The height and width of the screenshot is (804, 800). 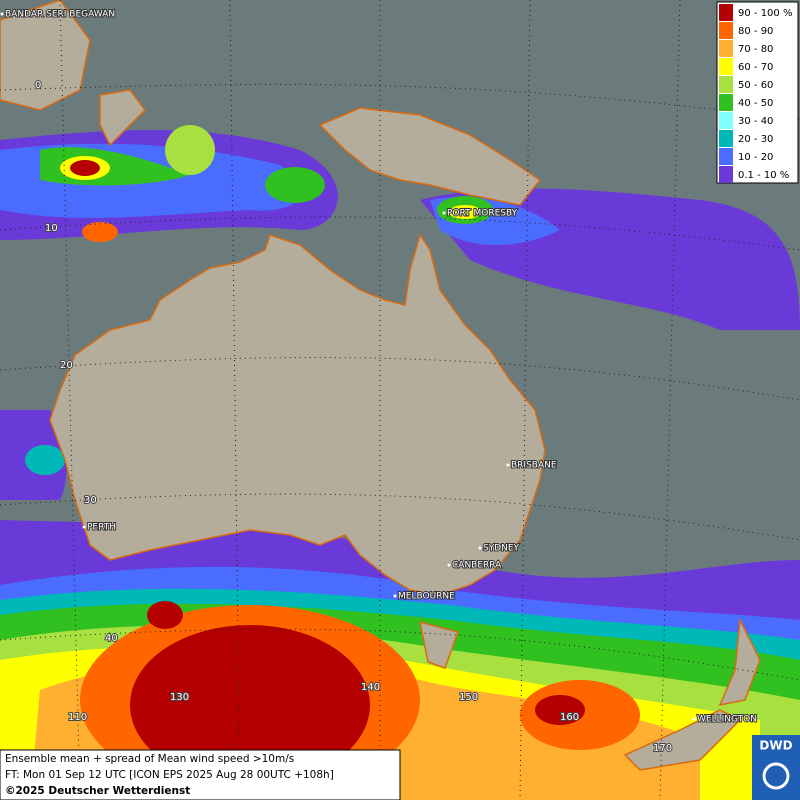 What do you see at coordinates (755, 139) in the screenshot?
I see `legend-label: 20 - 30` at bounding box center [755, 139].